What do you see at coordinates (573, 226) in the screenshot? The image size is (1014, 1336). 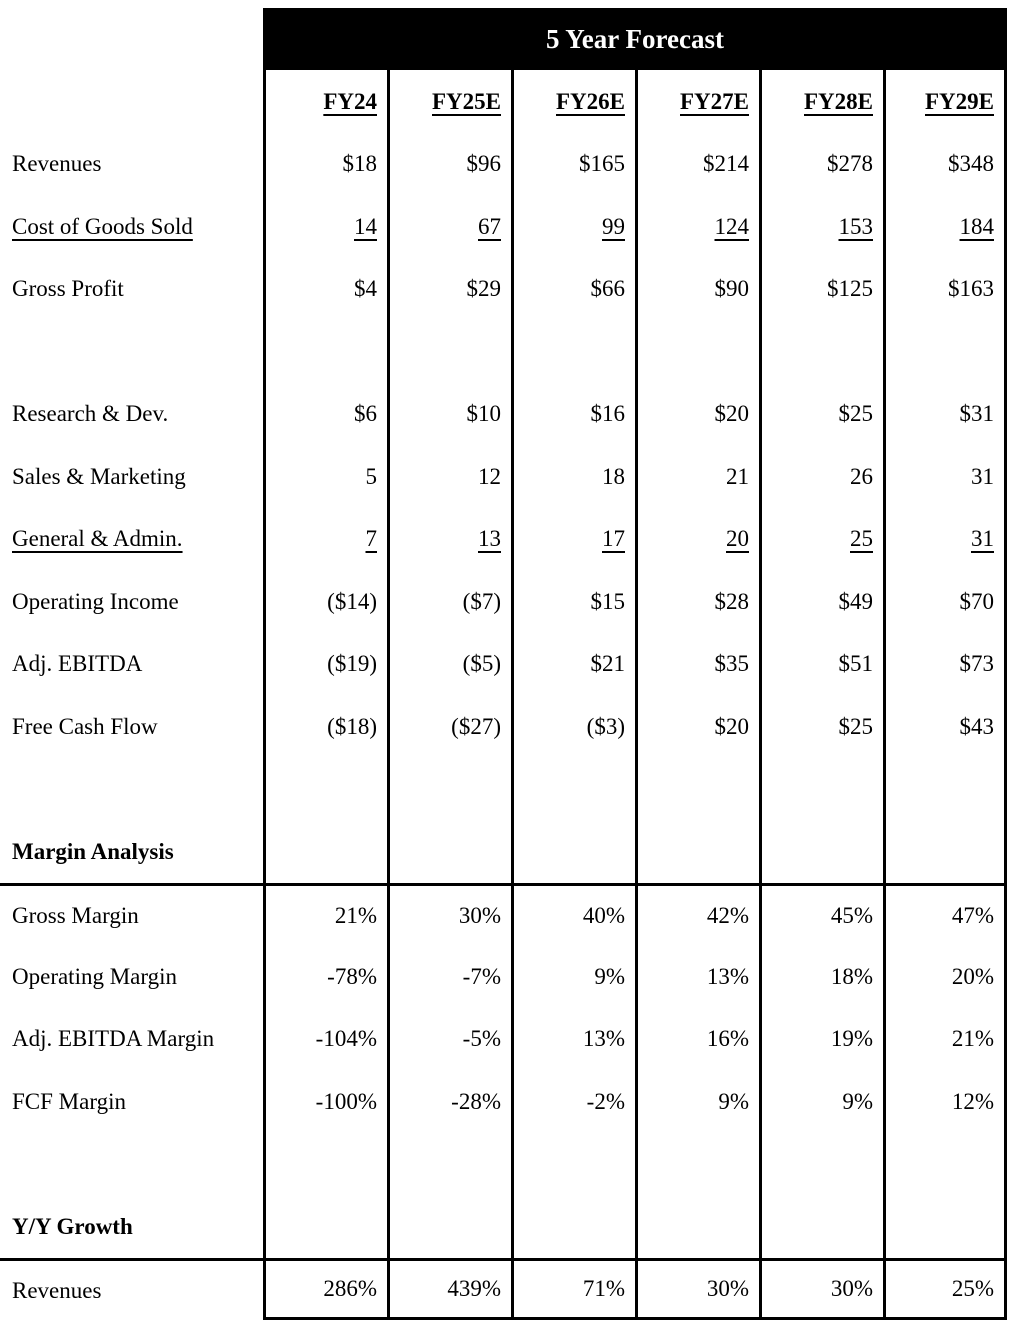 I see `value-cell: 99` at bounding box center [573, 226].